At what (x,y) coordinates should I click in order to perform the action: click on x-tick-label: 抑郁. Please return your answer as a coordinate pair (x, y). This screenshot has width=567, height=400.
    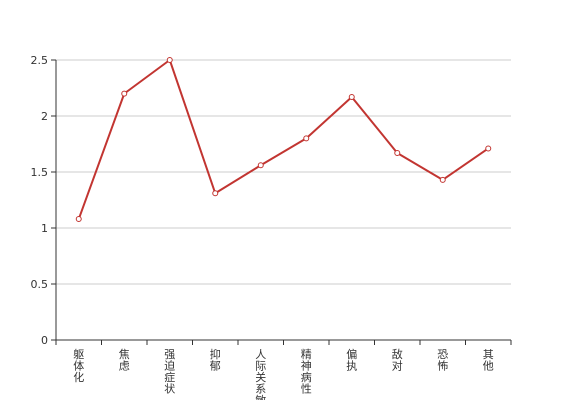
    Looking at the image, I should click on (215, 360).